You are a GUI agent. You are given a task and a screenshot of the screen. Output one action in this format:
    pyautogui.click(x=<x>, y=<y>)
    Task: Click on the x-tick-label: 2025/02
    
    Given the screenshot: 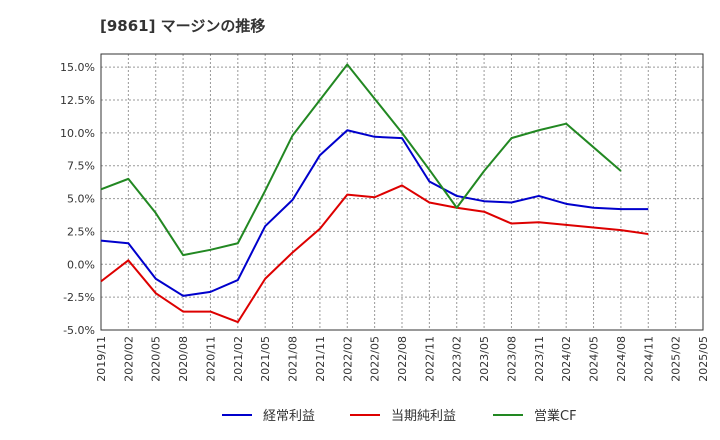 What is the action you would take?
    pyautogui.click(x=676, y=359)
    